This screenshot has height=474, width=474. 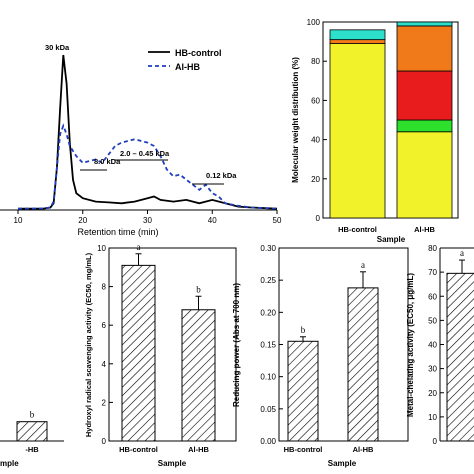 What do you see at coordinates (32, 415) in the screenshot?
I see `cropped-significance-letter: b` at bounding box center [32, 415].